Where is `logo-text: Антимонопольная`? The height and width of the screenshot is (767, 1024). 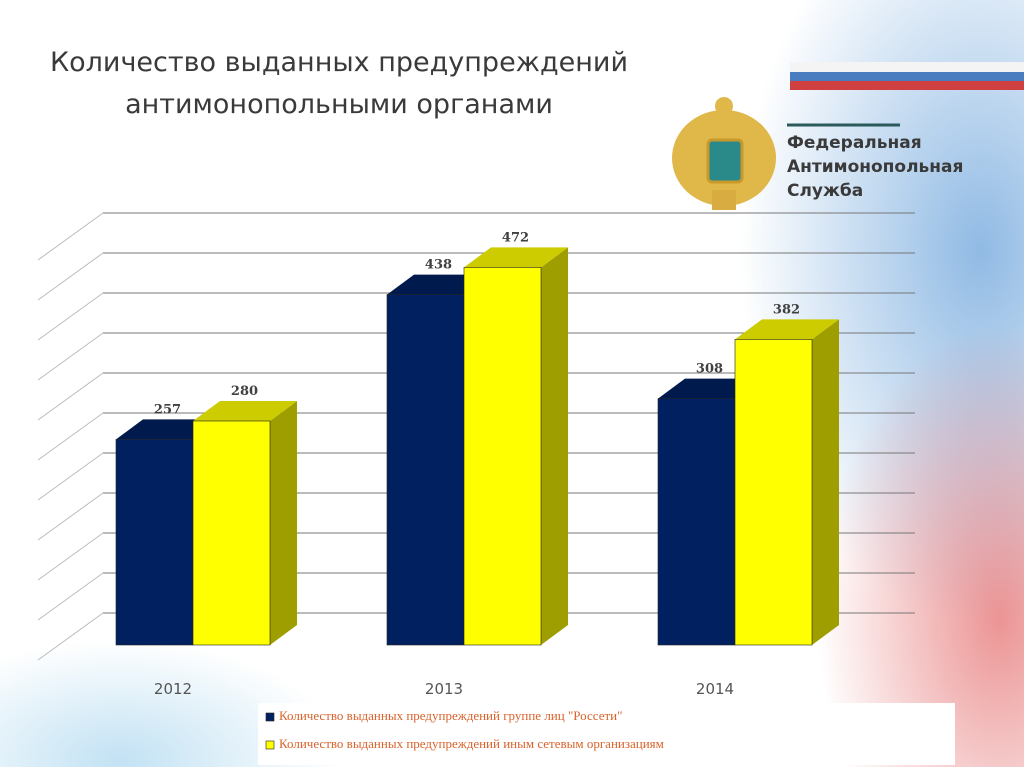
logo-text: Антимонопольная is located at coordinates (875, 167).